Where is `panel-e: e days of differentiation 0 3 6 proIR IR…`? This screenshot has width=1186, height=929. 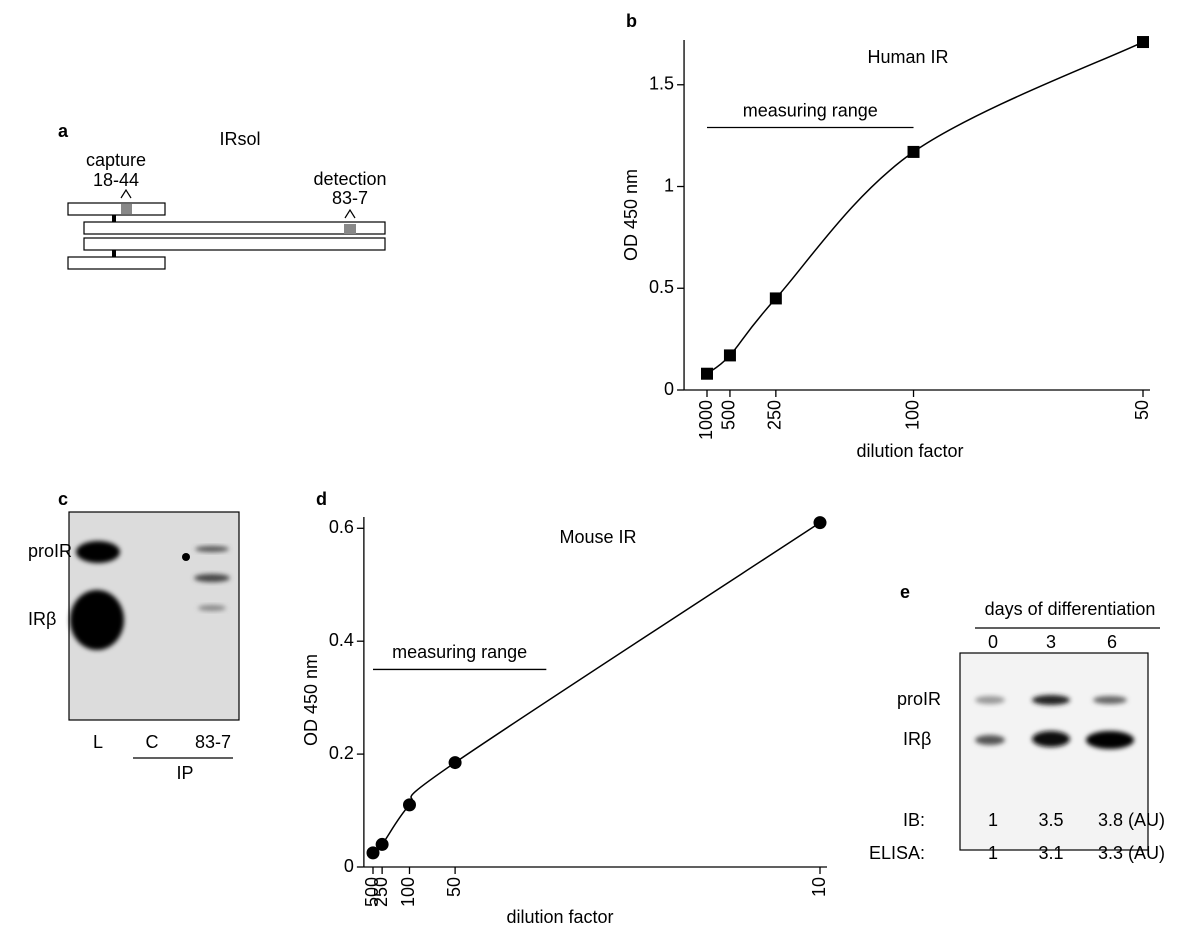 panel-e: e days of differentiation 0 3 6 proIR IR… is located at coordinates (1017, 722).